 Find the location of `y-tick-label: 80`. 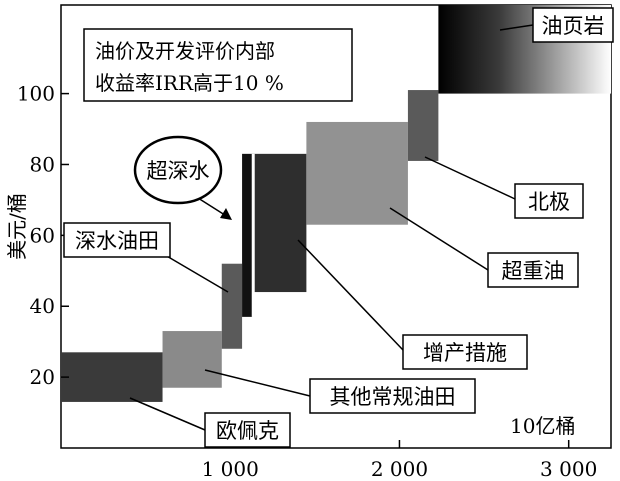

y-tick-label: 80 is located at coordinates (42, 164).